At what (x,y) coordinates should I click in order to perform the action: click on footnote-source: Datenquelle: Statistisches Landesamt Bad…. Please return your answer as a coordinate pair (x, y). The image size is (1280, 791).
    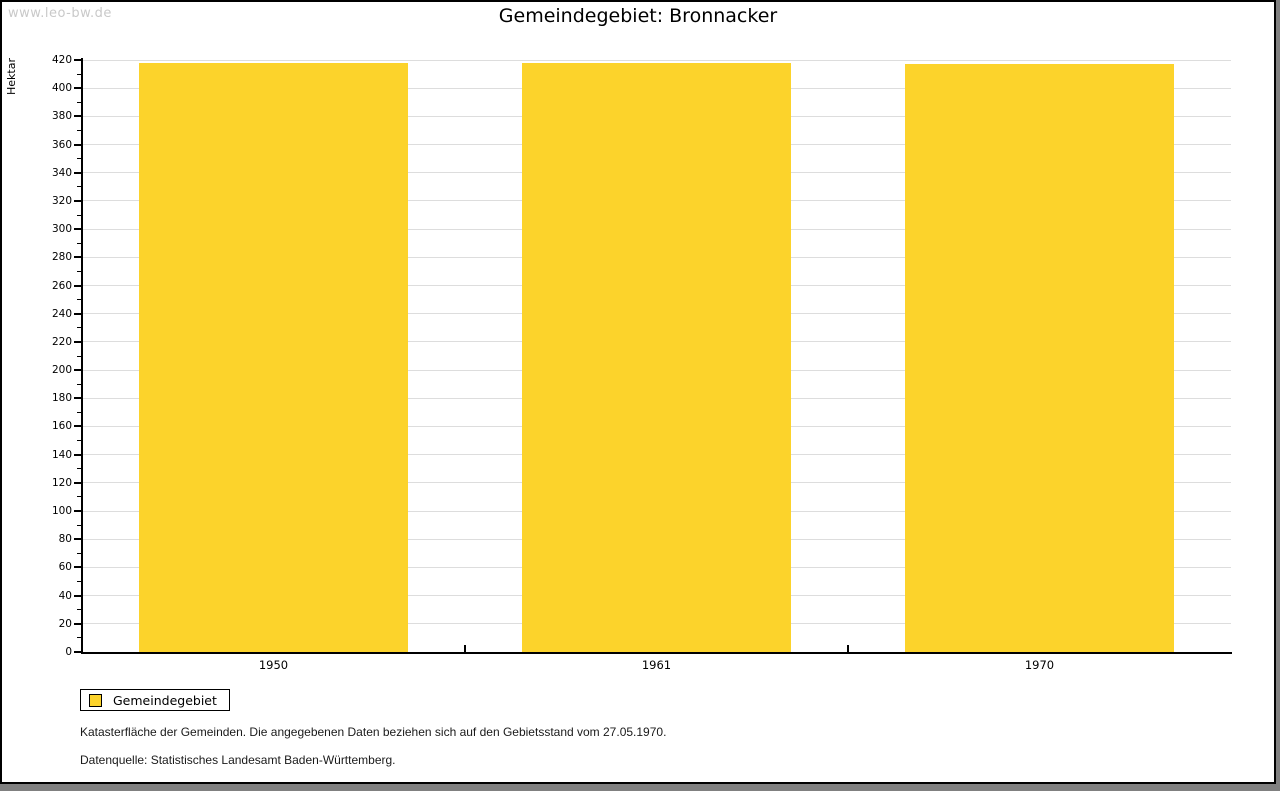
    Looking at the image, I should click on (238, 760).